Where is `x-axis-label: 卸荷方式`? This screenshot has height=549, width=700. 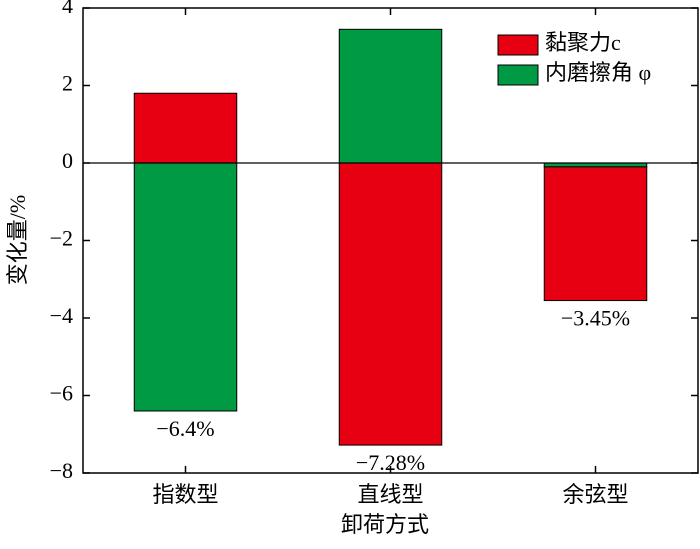 x-axis-label: 卸荷方式 is located at coordinates (385, 524).